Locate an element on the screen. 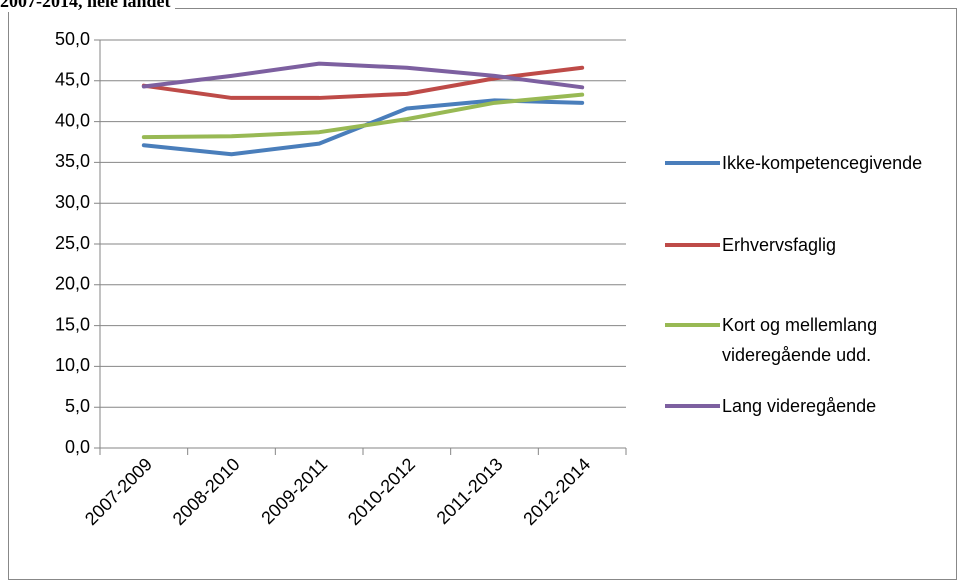 This screenshot has height=581, width=958. x-tick-label: 2008-2010 is located at coordinates (206, 491).